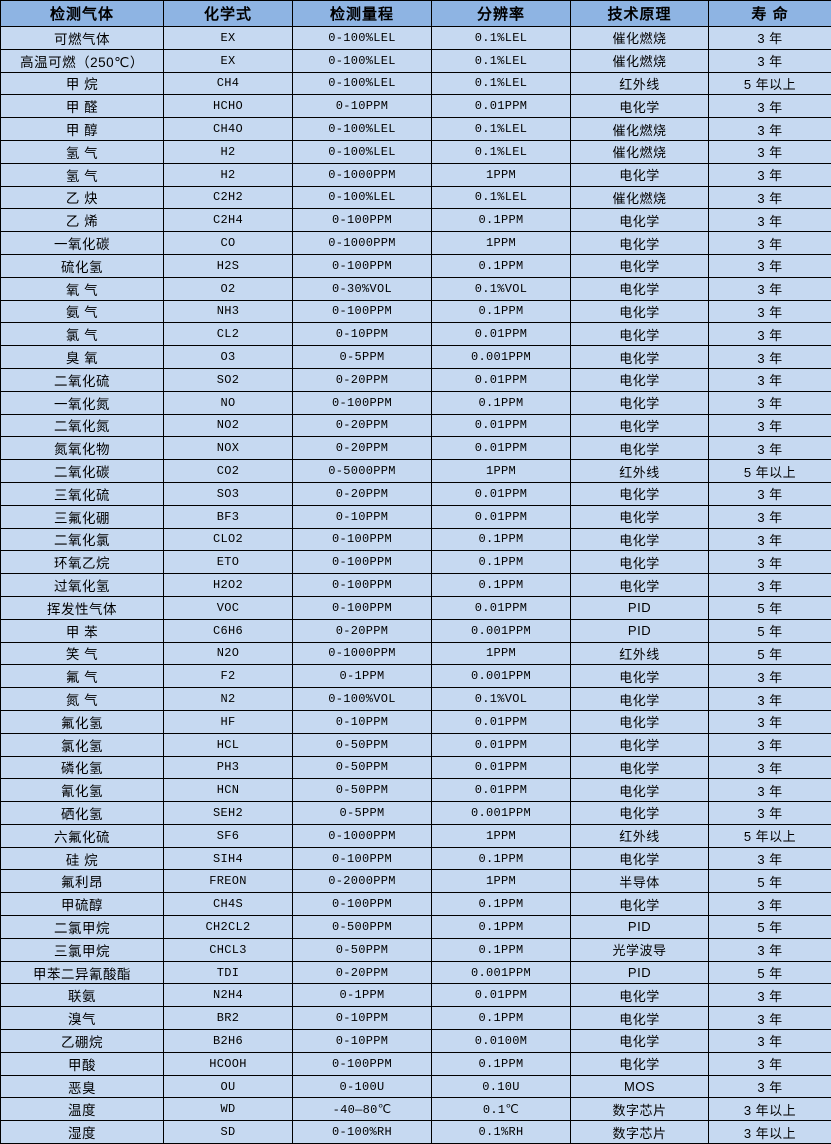 The height and width of the screenshot is (1144, 831). Describe the element at coordinates (362, 357) in the screenshot. I see `cell-range: 0-5PPM` at that location.